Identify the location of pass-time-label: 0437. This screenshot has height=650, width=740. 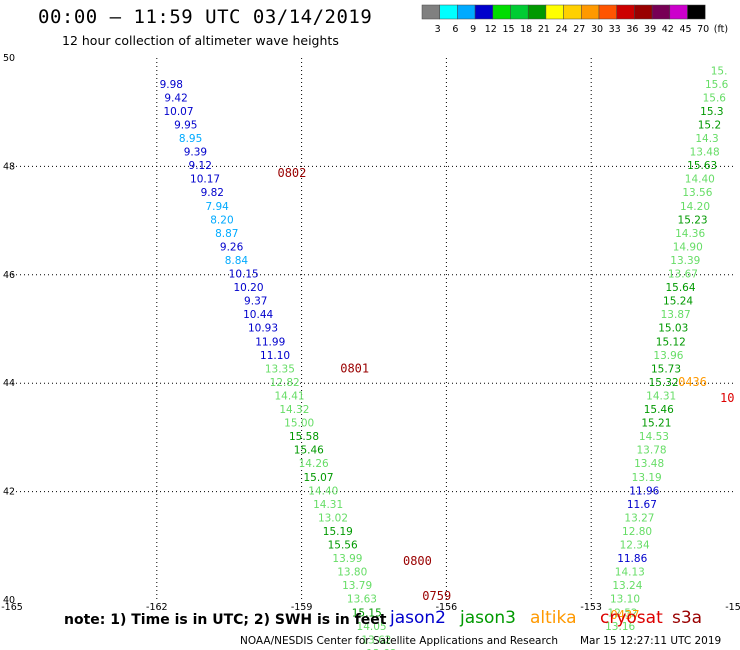
(625, 615).